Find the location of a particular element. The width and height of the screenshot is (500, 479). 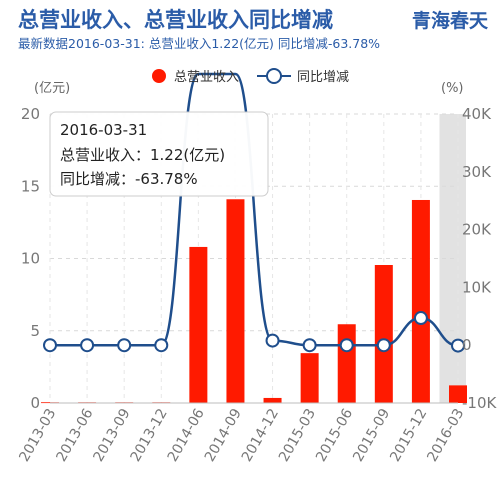

x-tick-label: 2016-03 is located at coordinates (445, 435).